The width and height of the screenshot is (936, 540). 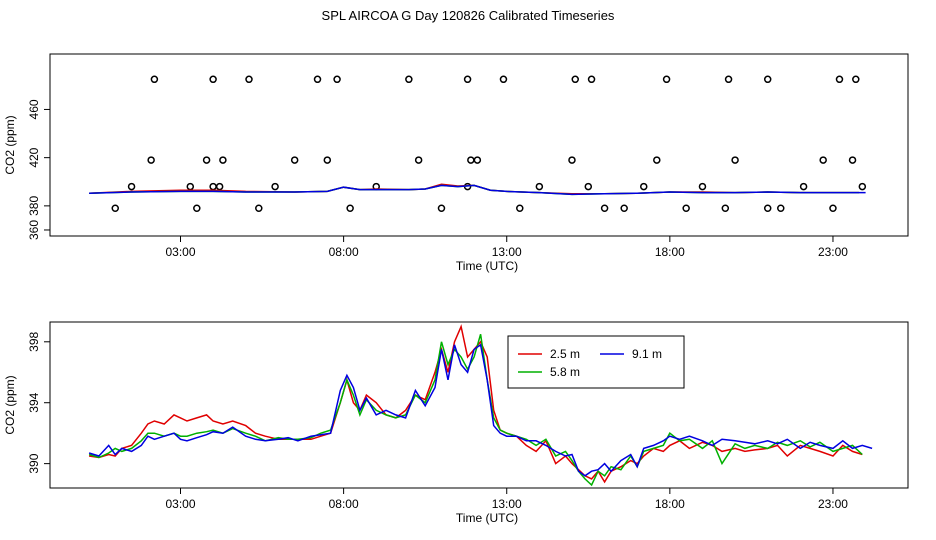 I want to click on legend-label: 5.8 m, so click(x=565, y=372).